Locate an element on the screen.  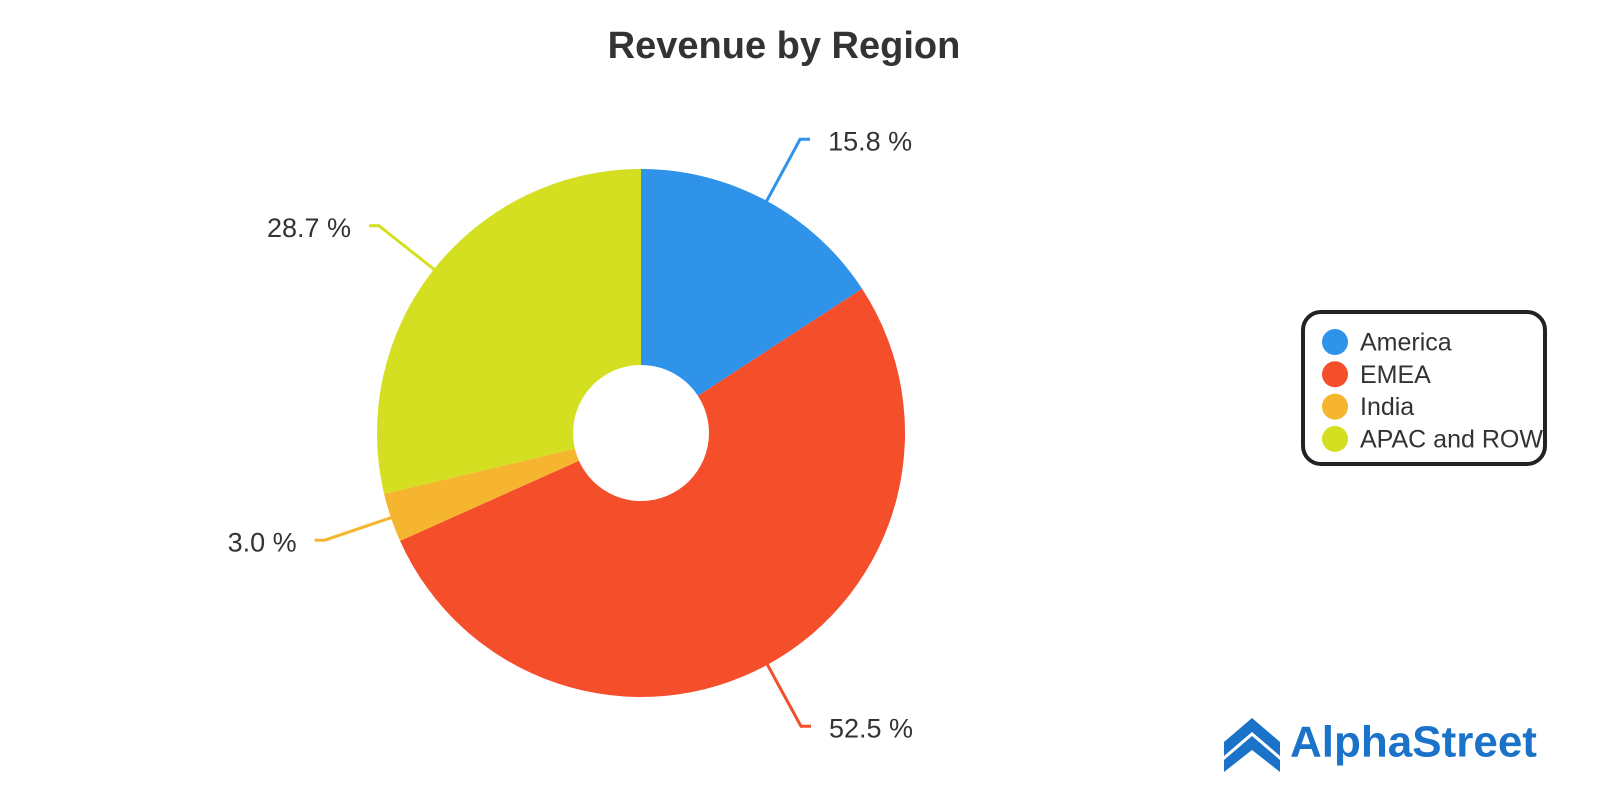
legend-label: India is located at coordinates (1387, 407).